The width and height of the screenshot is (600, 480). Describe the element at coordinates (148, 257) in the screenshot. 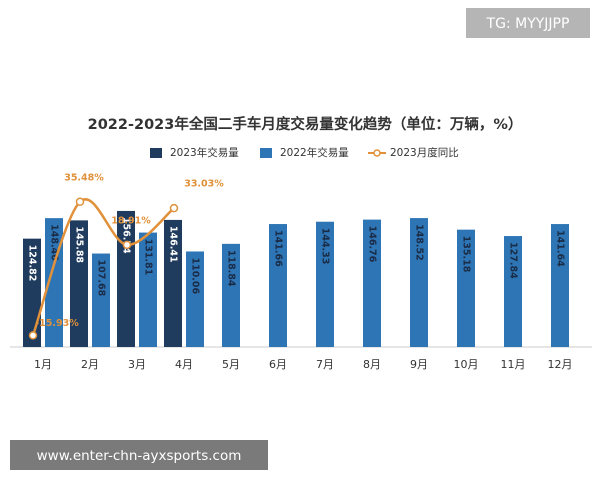

I see `data-label: 131.81` at that location.